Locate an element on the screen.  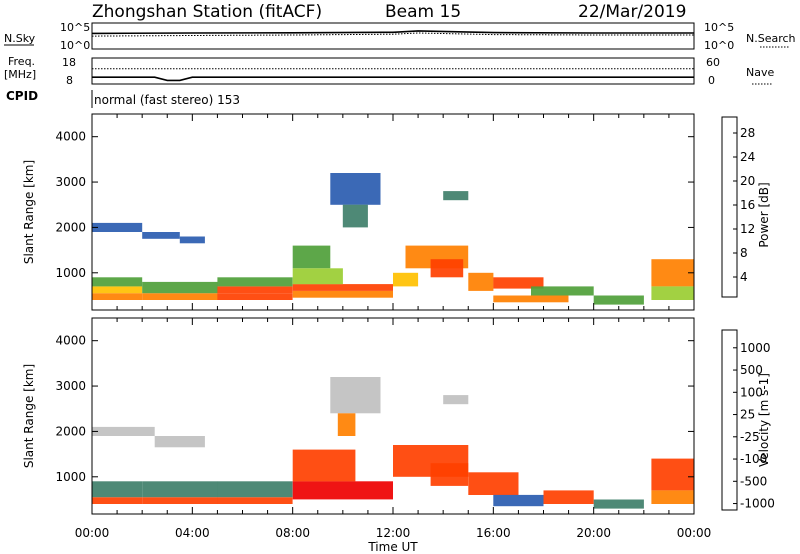
colorbar-tick-label: -100 is located at coordinates (753, 459).